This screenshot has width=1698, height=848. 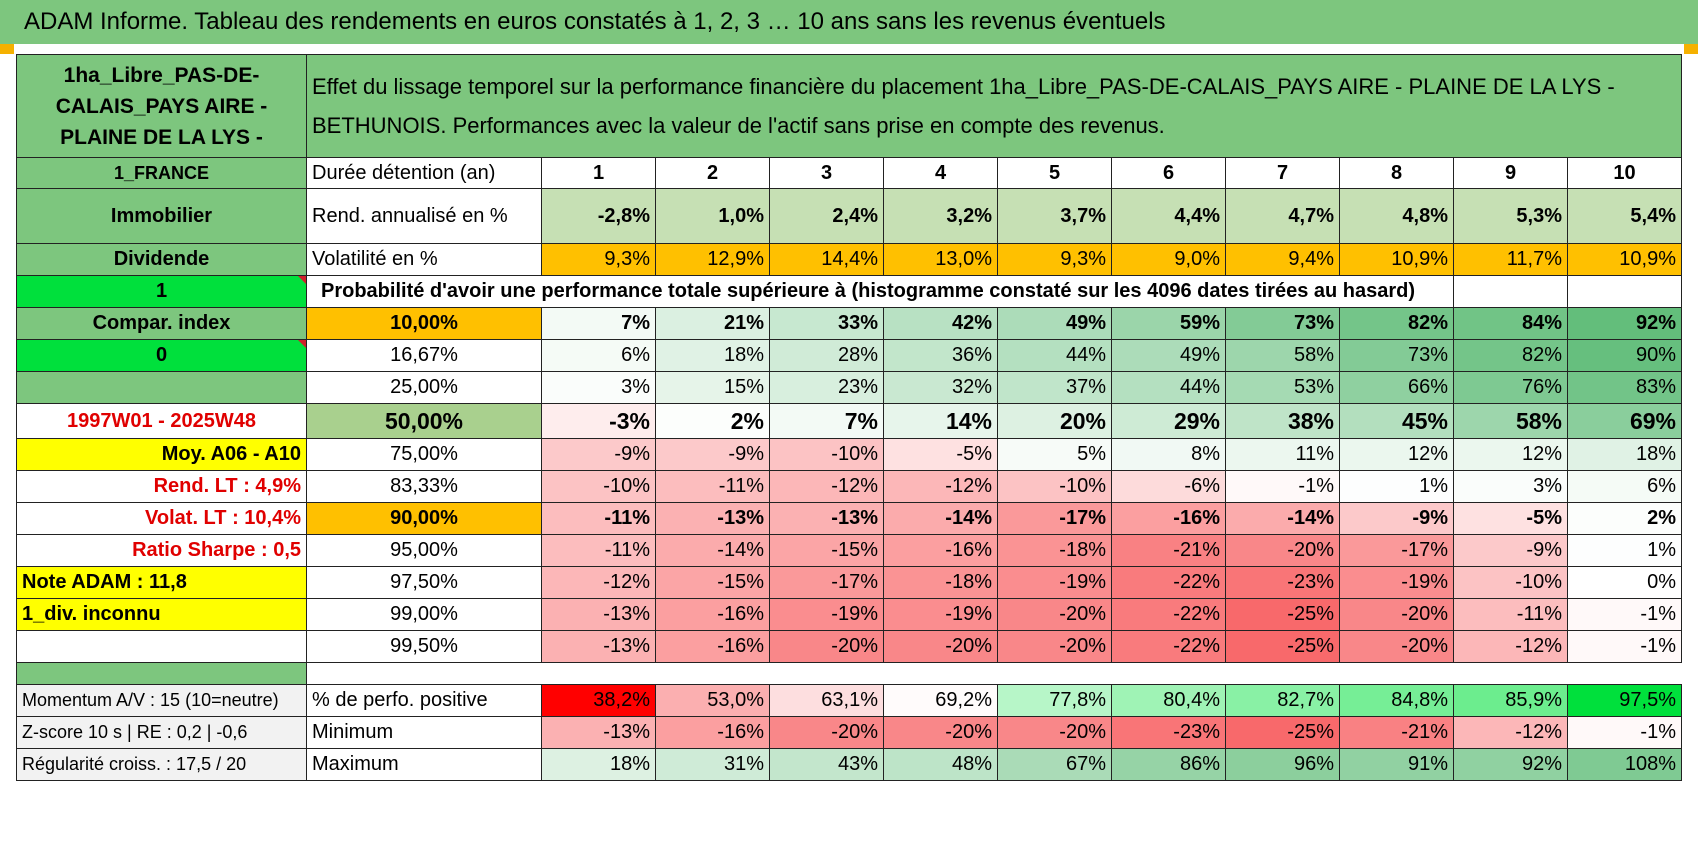 I want to click on pct-positive-value: 53,0%, so click(x=712, y=700).